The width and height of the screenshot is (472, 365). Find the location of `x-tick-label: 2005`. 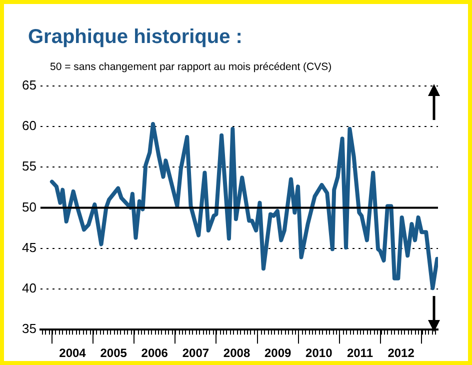

x-tick-label: 2005 is located at coordinates (114, 353).